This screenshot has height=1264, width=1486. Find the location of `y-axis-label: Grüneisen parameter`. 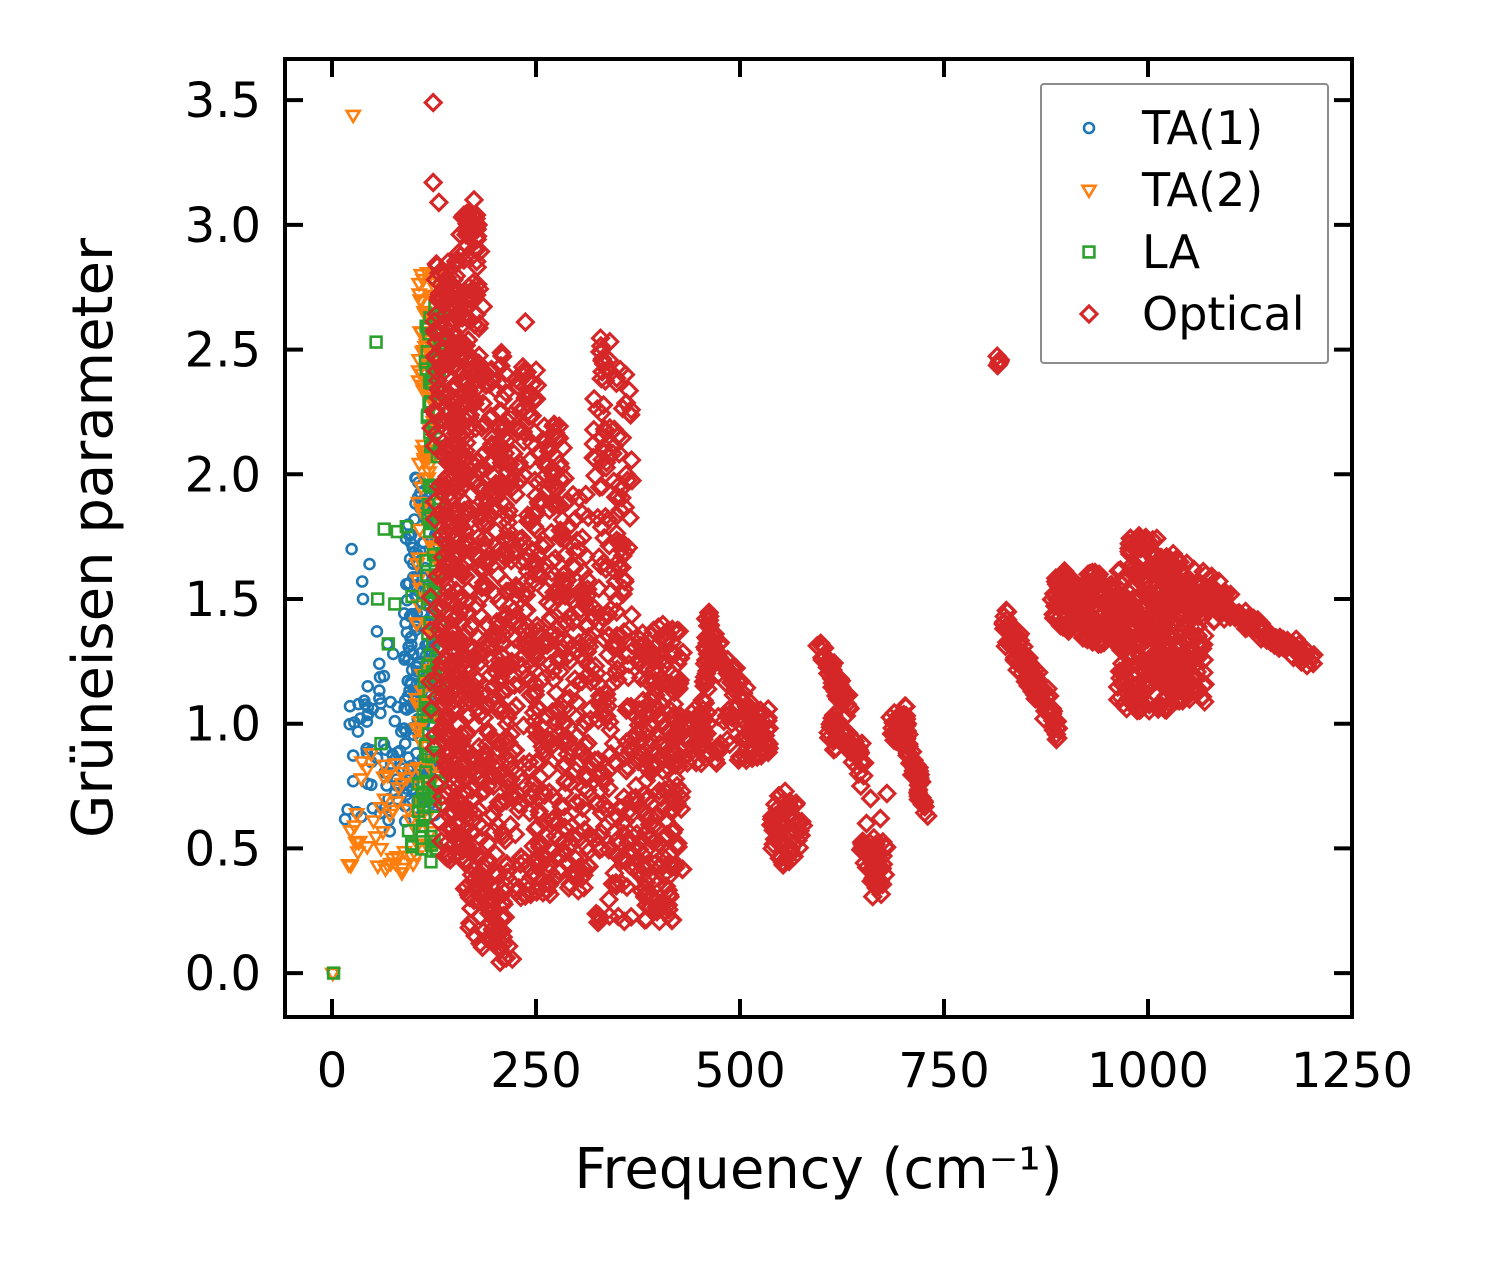

y-axis-label: Grüneisen parameter is located at coordinates (93, 537).